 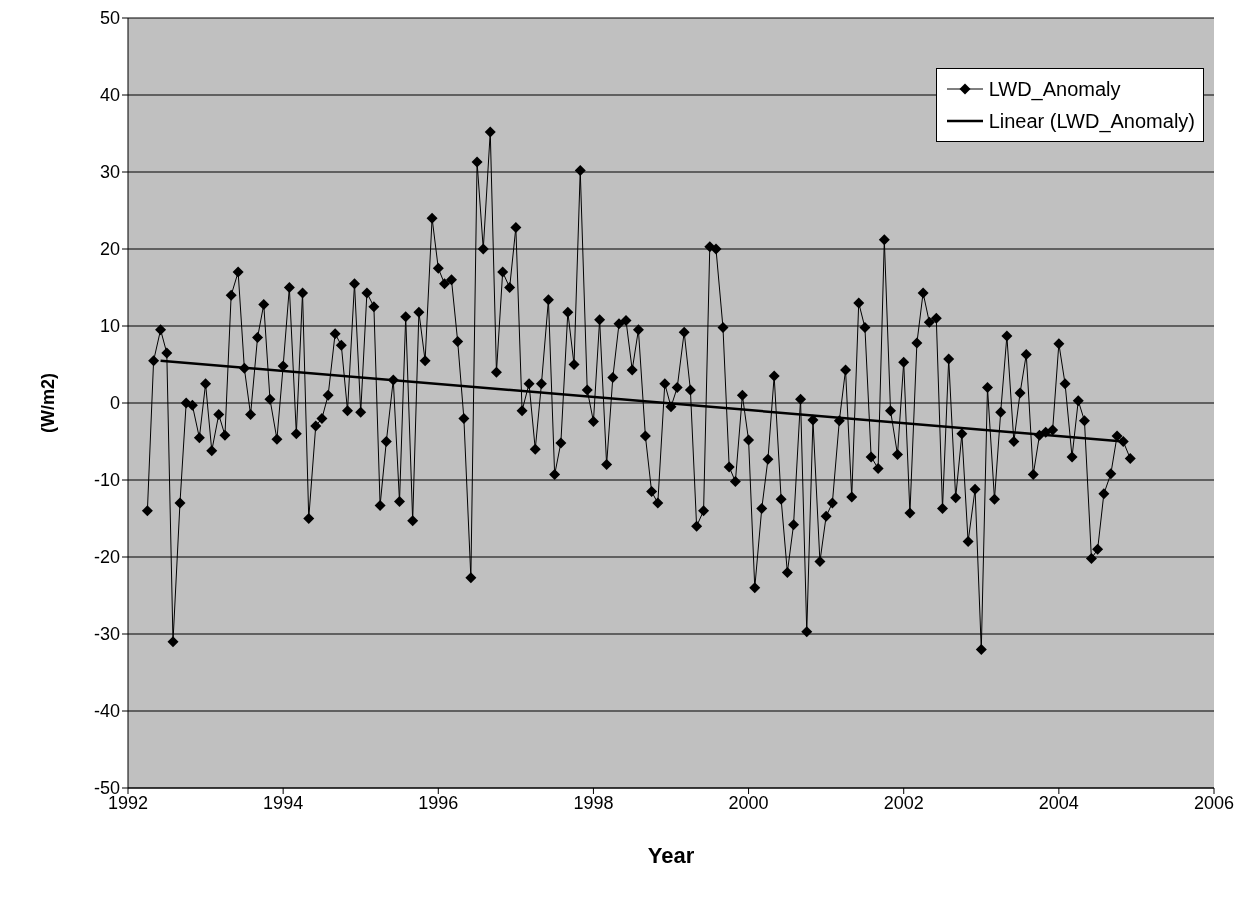 What do you see at coordinates (1054, 89) in the screenshot?
I see `legend-label: LWD_Anomaly` at bounding box center [1054, 89].